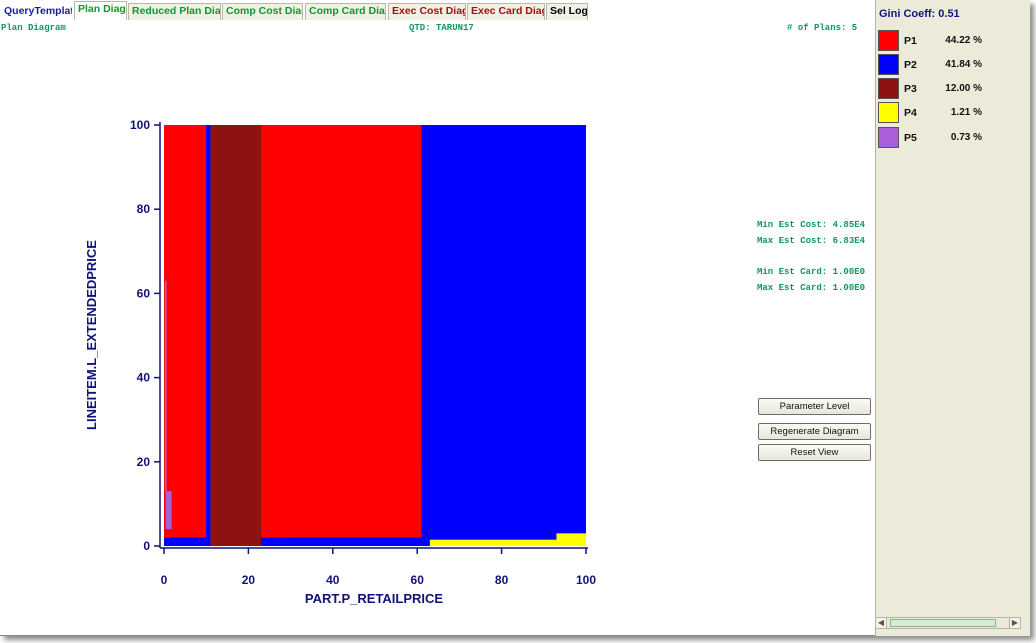  Describe the element at coordinates (933, 138) in the screenshot. I see `legend-item-p5: P5 0.73 %` at that location.